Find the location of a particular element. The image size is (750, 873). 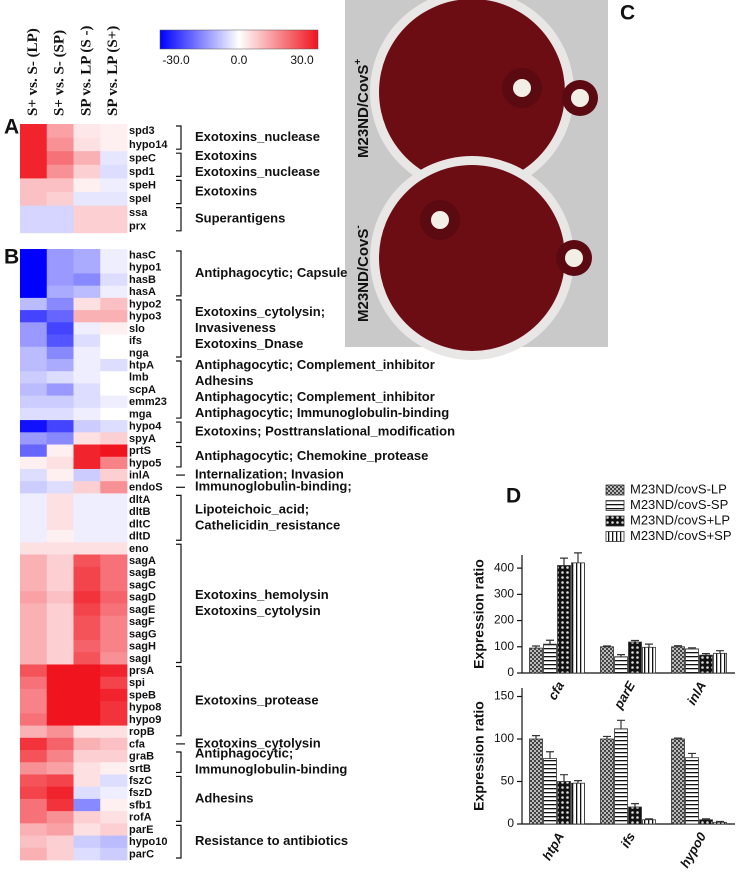

gene-label: speH is located at coordinates (142, 186).